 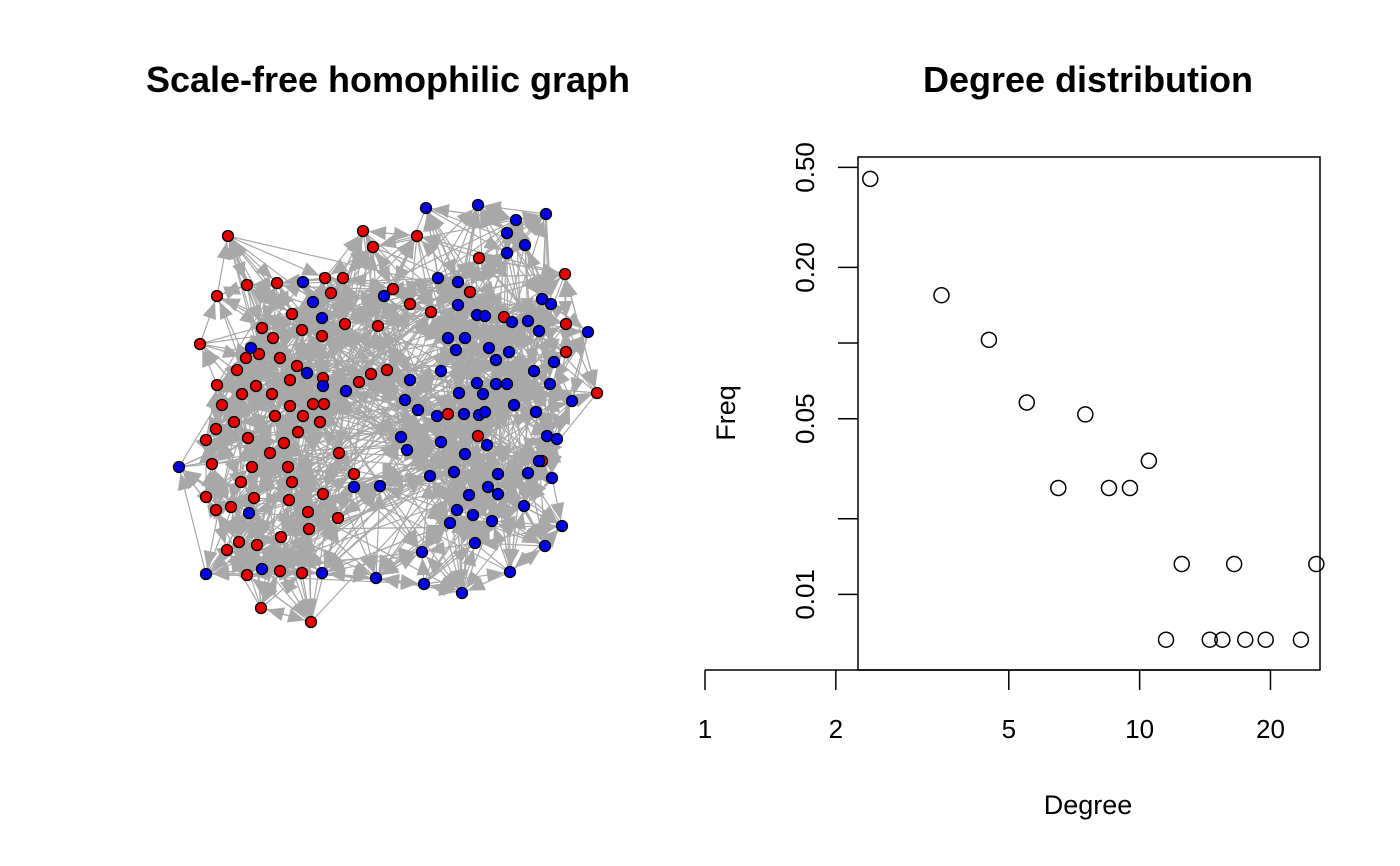 I want to click on degree-title: Degree distribution, so click(x=1088, y=79).